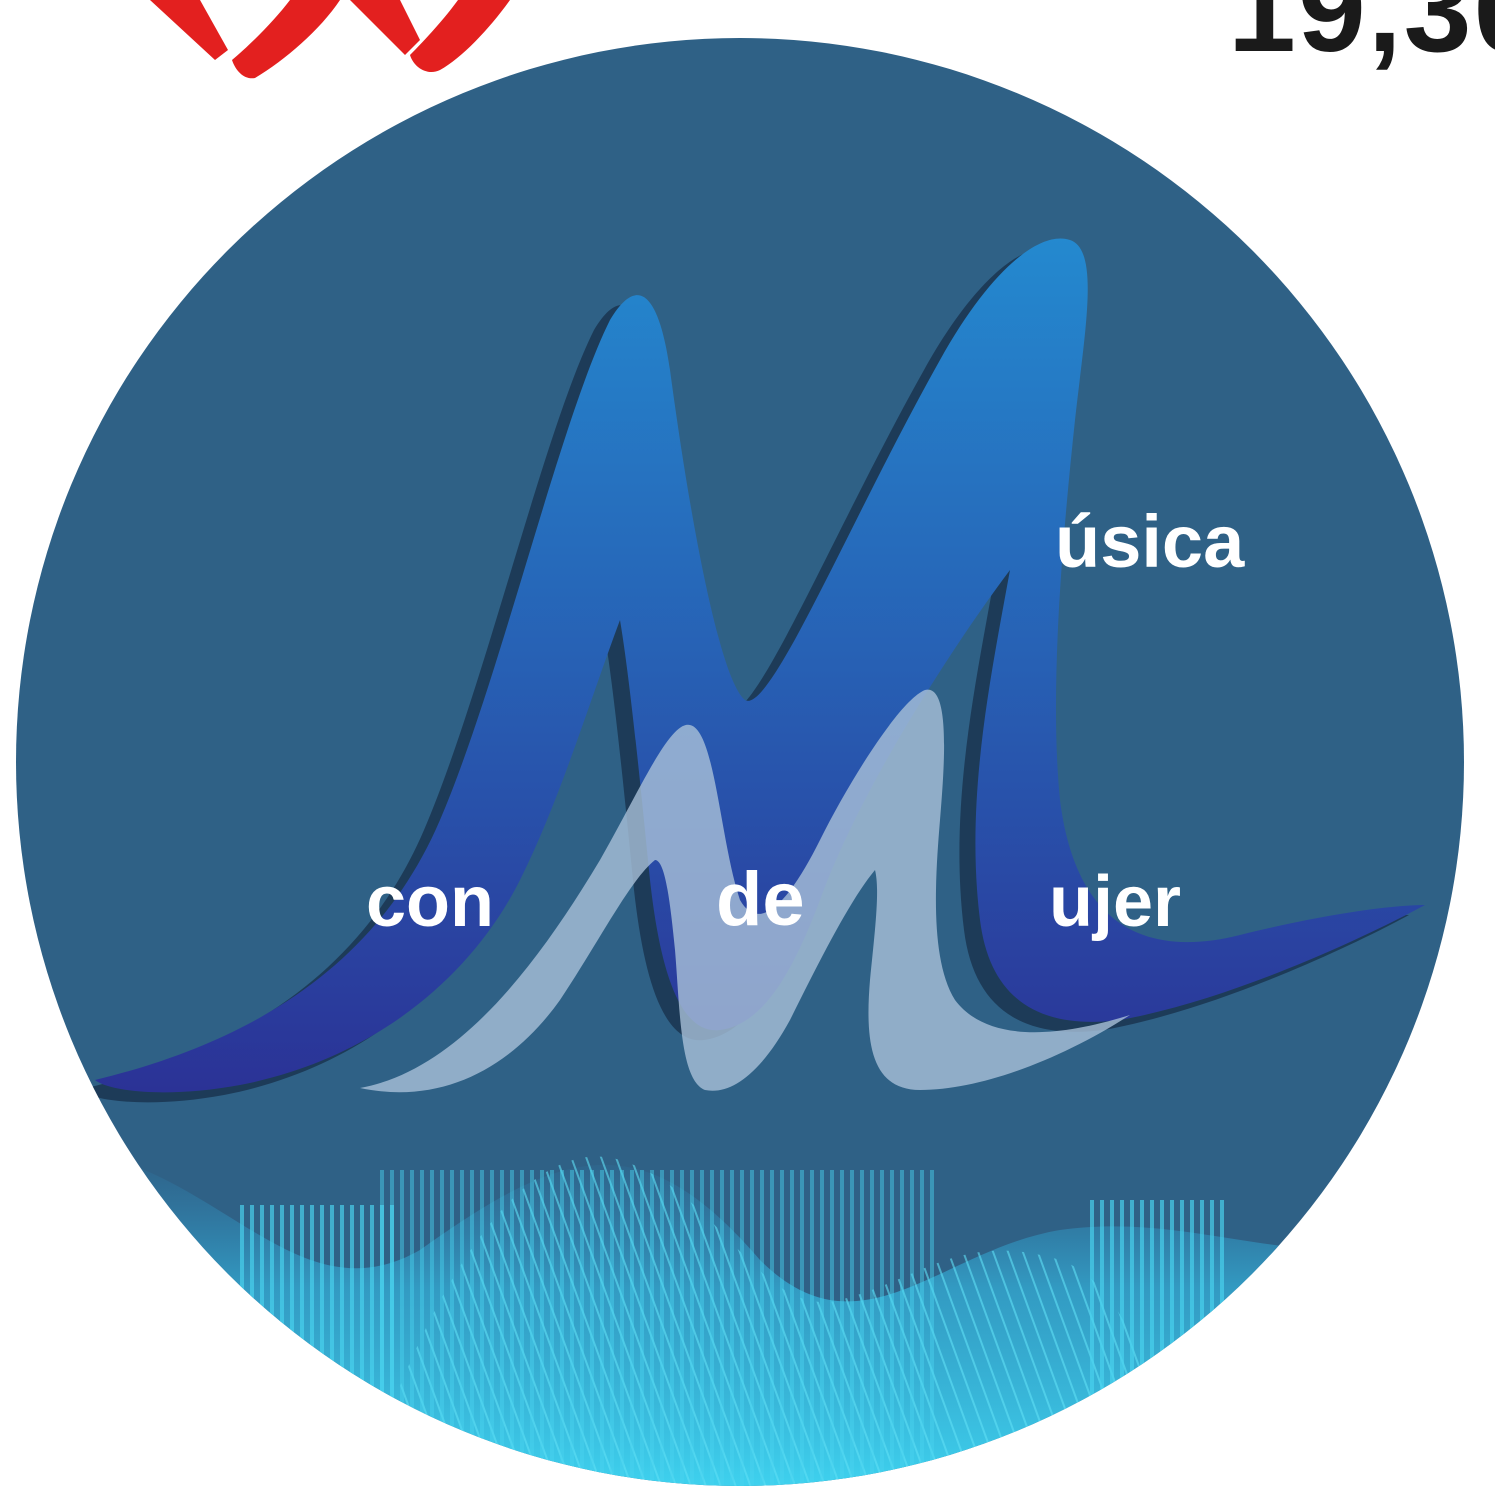  What do you see at coordinates (1160, 1343) in the screenshot?
I see `equalizer-bars-right` at bounding box center [1160, 1343].